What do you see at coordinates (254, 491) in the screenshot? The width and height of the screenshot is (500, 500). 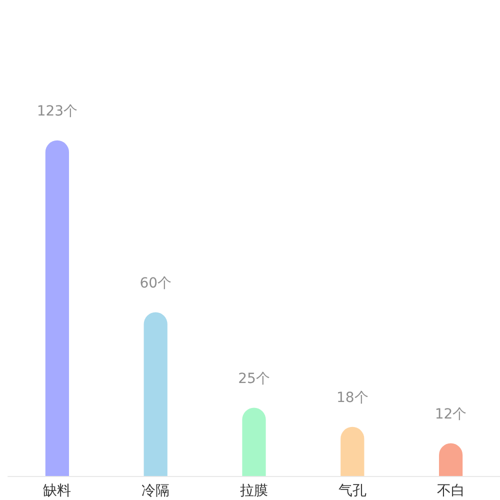 I see `x-tick-label: 拉膜` at bounding box center [254, 491].